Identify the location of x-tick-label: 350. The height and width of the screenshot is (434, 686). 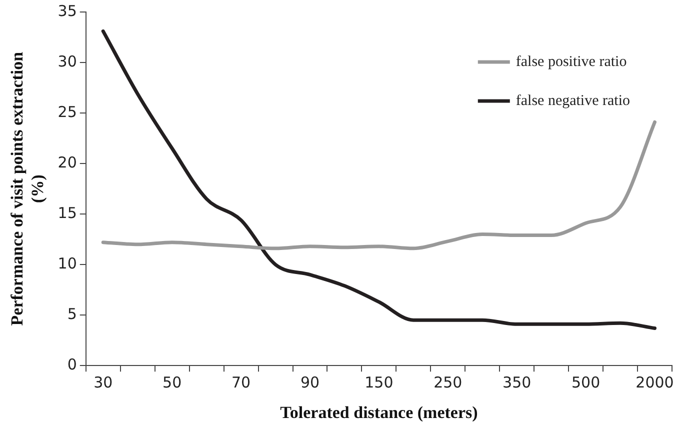
(517, 382).